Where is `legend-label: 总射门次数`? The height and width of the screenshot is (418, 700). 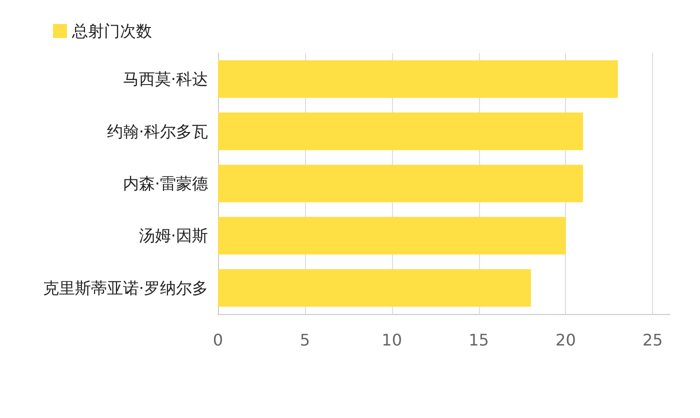 legend-label: 总射门次数 is located at coordinates (111, 31).